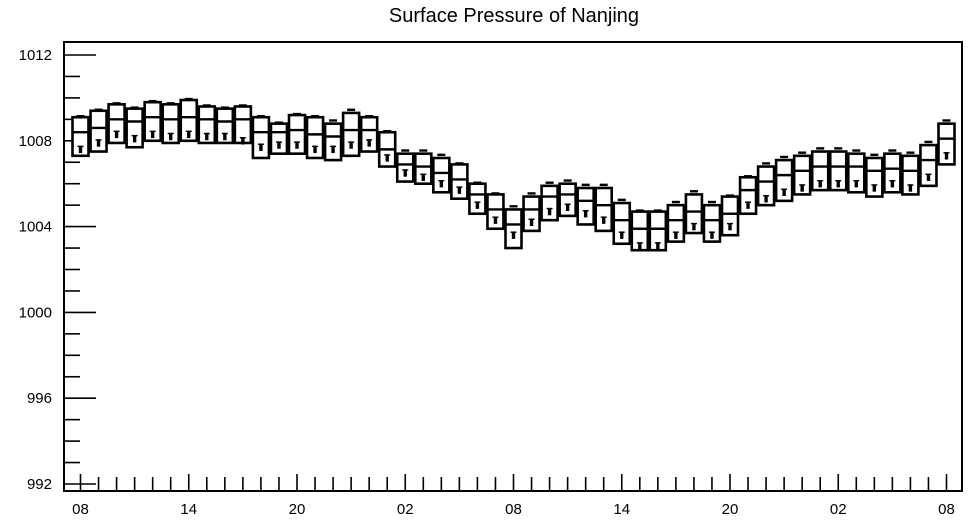 The height and width of the screenshot is (520, 969). I want to click on y-tick-label: 1000, so click(35, 312).